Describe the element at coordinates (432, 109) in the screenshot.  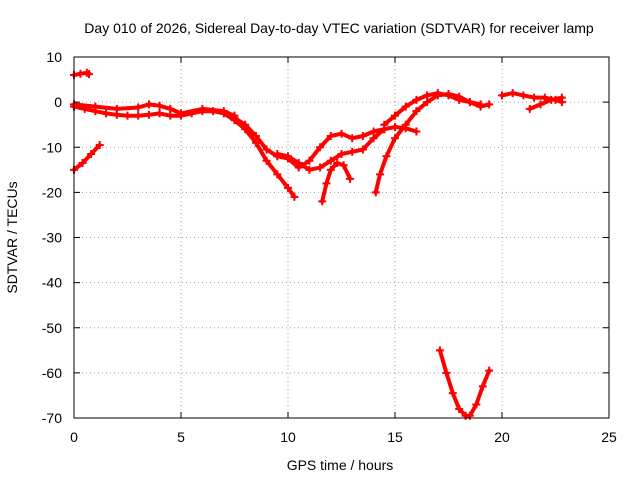
I see `series-line-s9` at that location.